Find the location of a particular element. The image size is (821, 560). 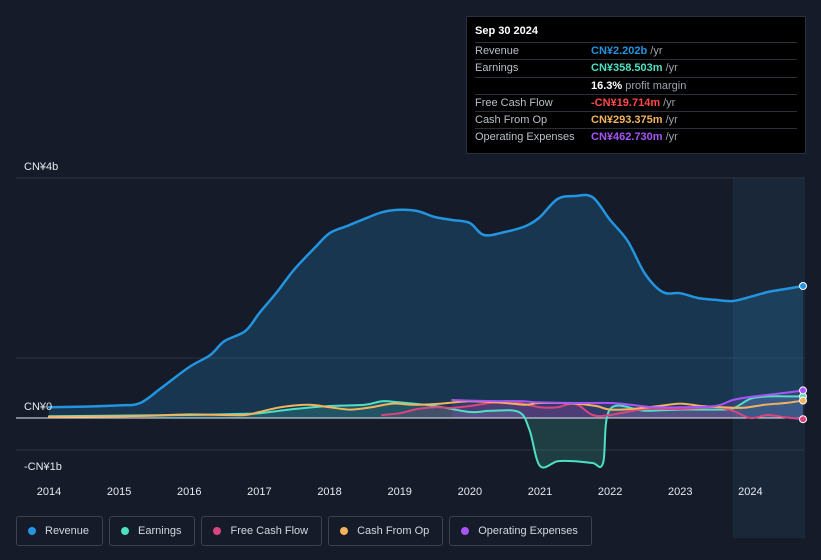

x-tick-label: 2020 is located at coordinates (470, 492).